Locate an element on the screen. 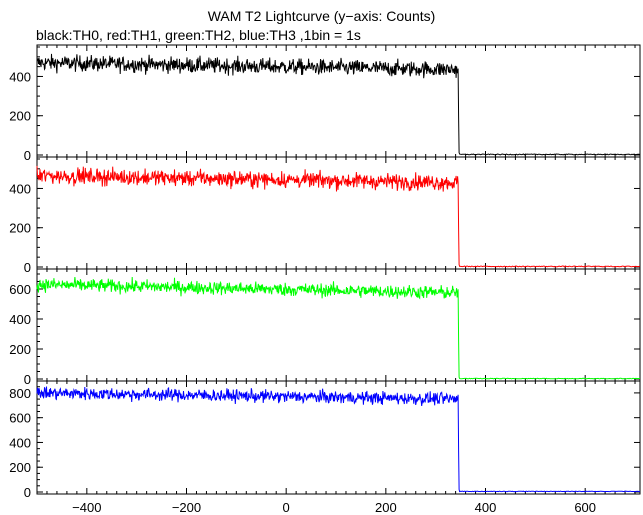 This screenshot has width=643, height=515. chart-title: WAM T2 Lightcurve (y−axis: Counts) is located at coordinates (321, 16).